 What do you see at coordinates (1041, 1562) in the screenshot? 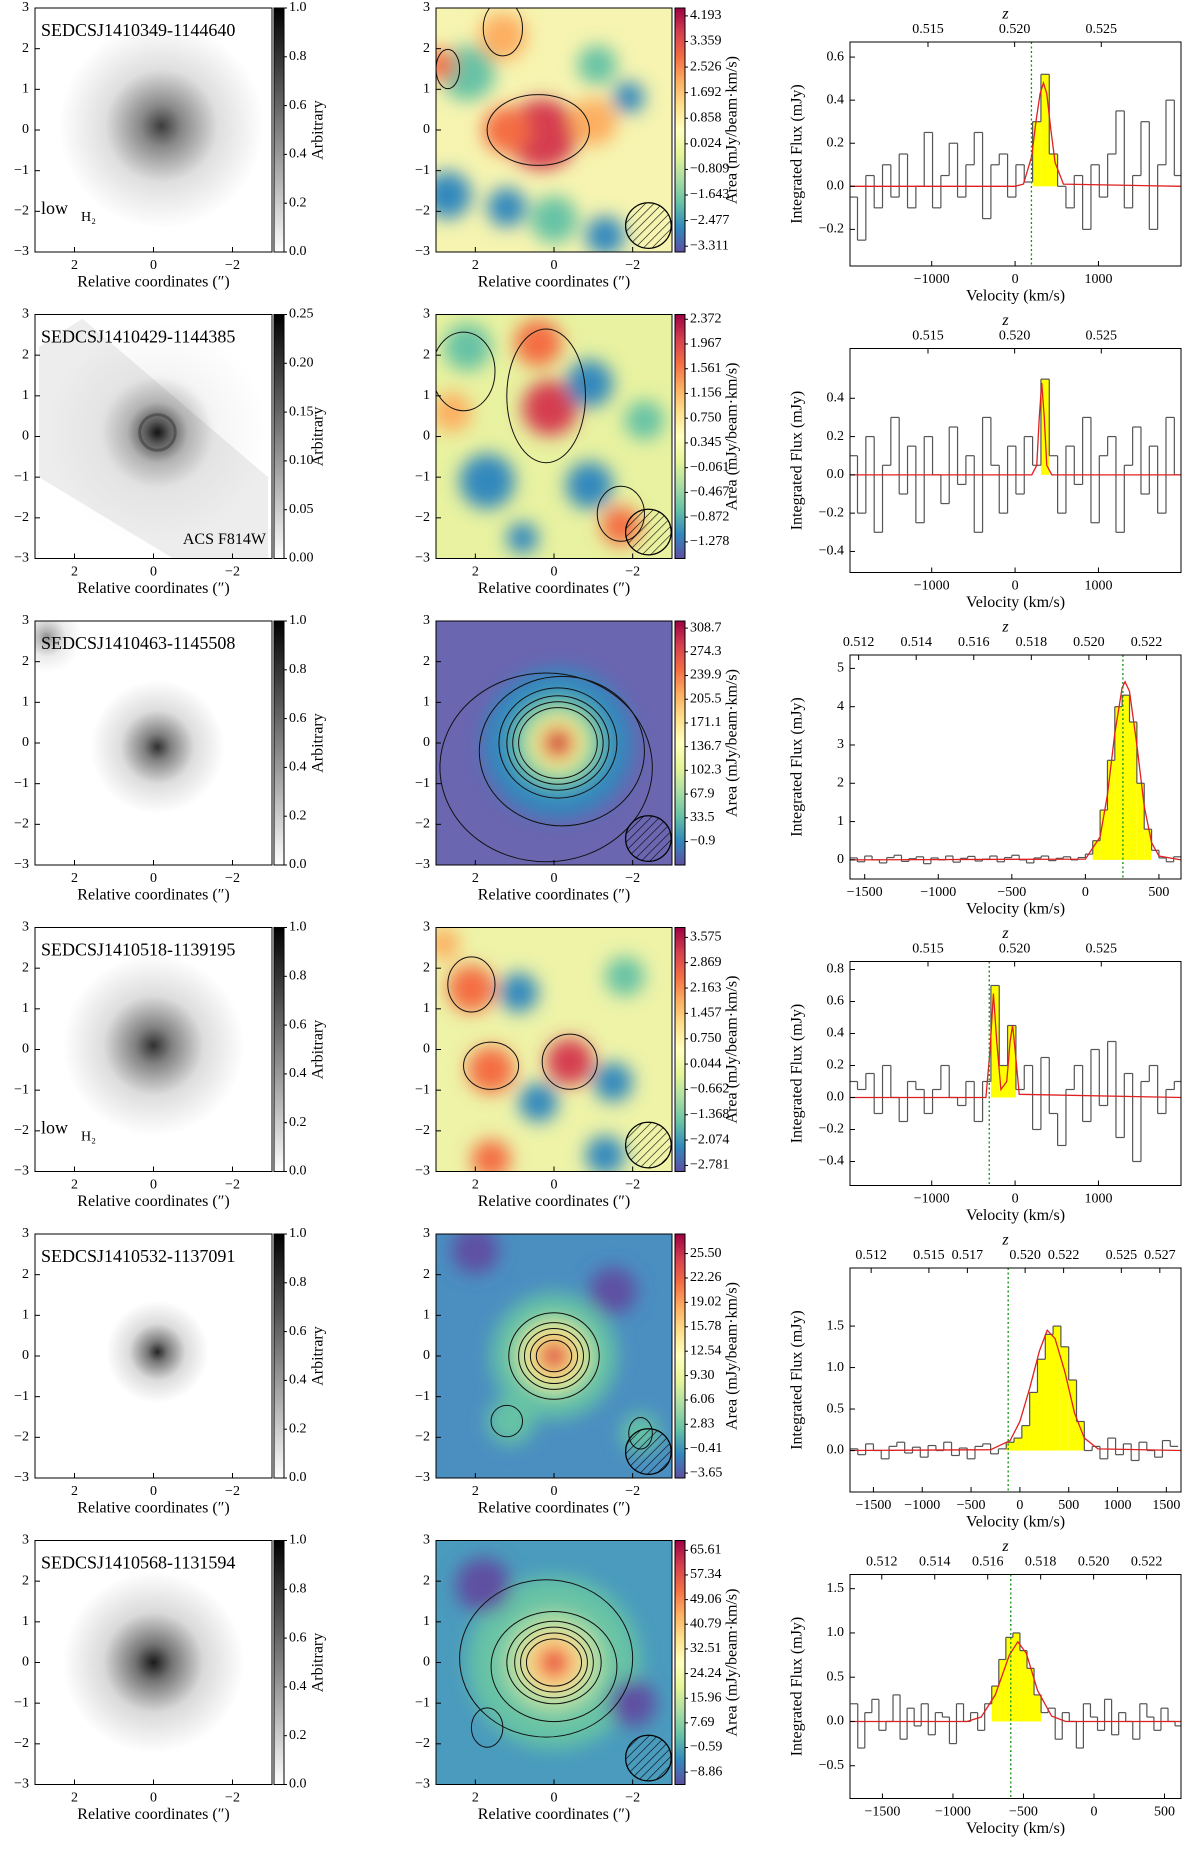
I see `x2-tick-label: 0.518` at bounding box center [1041, 1562].